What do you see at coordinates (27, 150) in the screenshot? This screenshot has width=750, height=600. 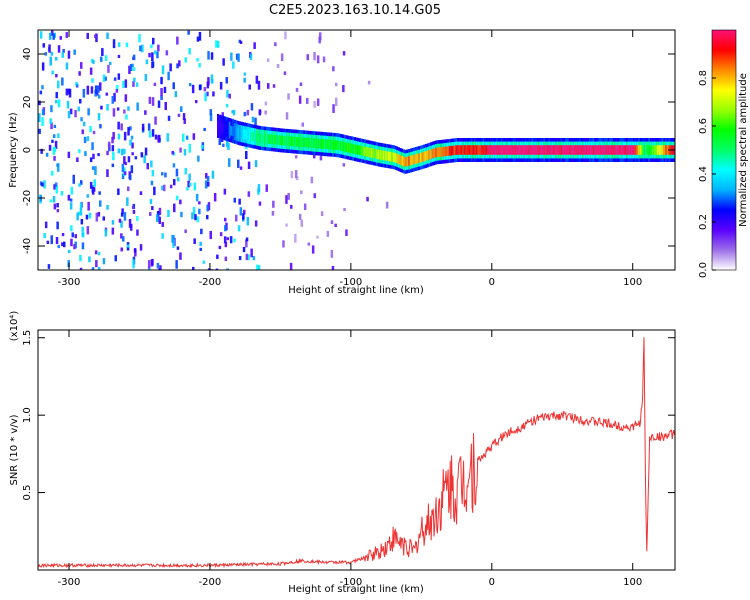 I see `y-tick-label: 0` at bounding box center [27, 150].